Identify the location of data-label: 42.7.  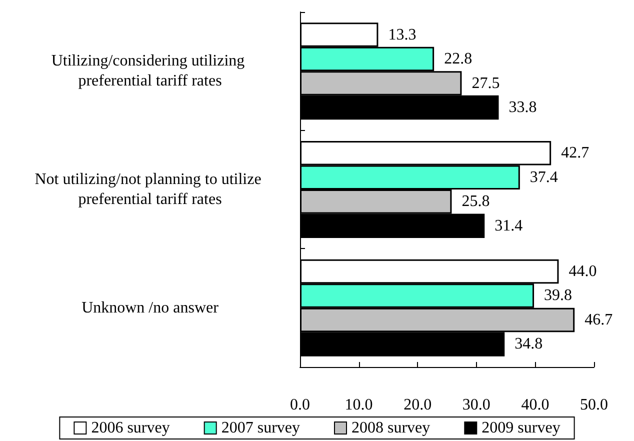
(575, 153).